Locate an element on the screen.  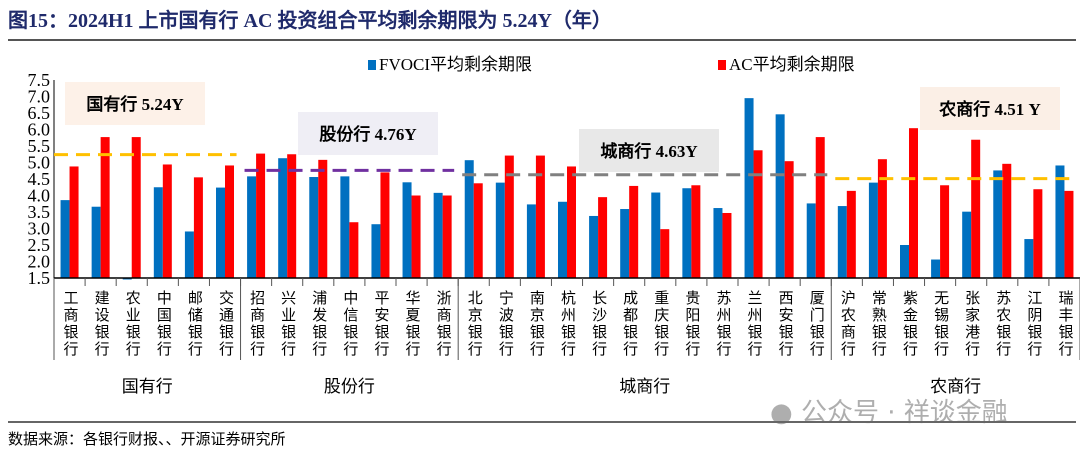
category-label: 江阴银行 is located at coordinates (1033, 324).